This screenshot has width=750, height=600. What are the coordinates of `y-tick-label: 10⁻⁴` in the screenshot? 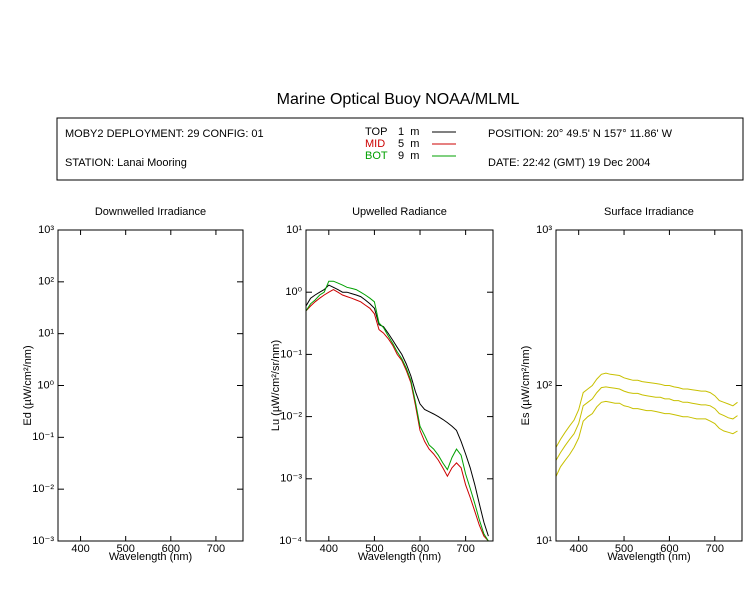 It's located at (290, 541).